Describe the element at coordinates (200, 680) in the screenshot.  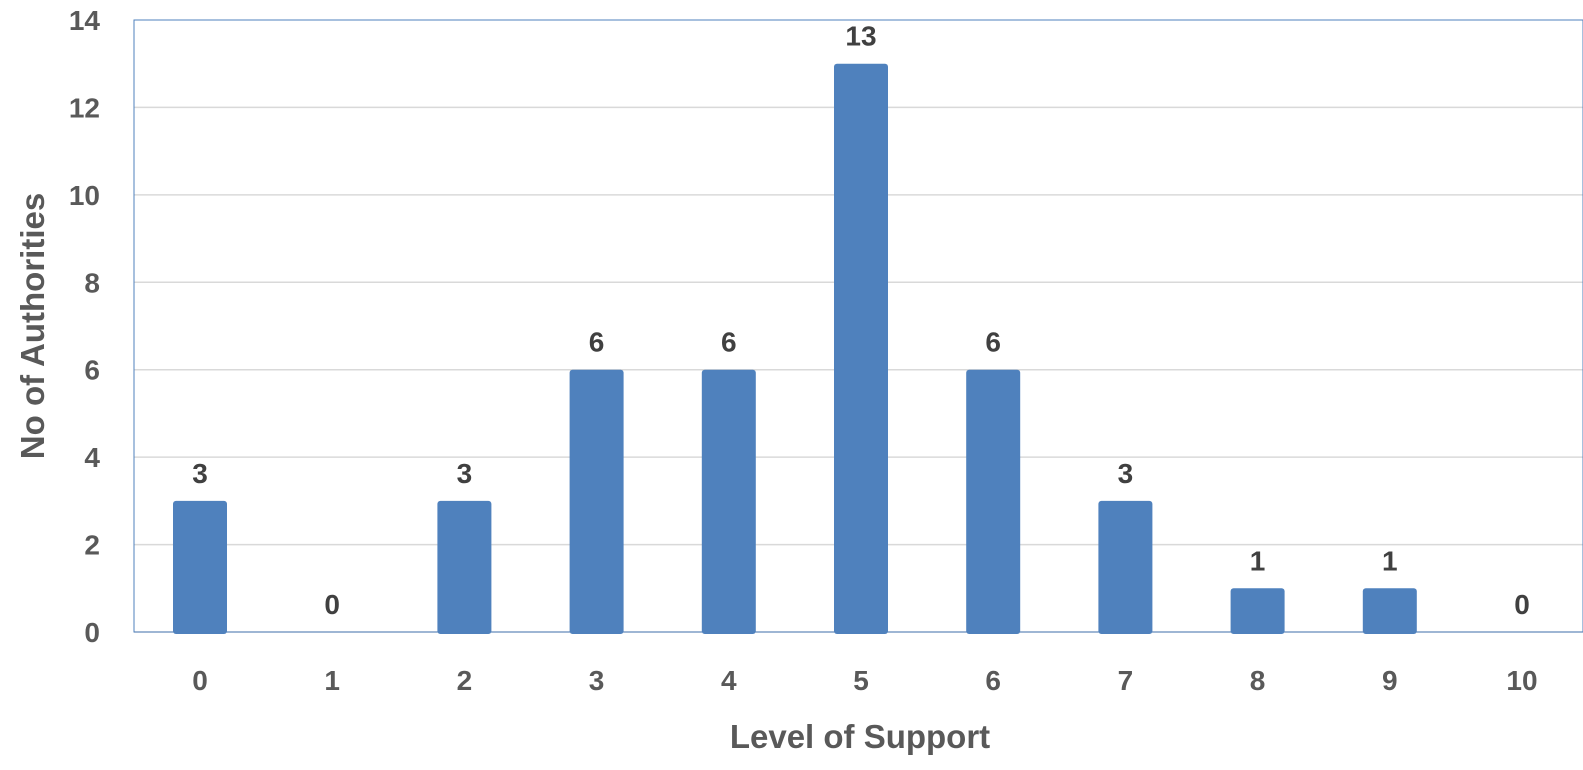
I see `x-tick-label: 0` at that location.